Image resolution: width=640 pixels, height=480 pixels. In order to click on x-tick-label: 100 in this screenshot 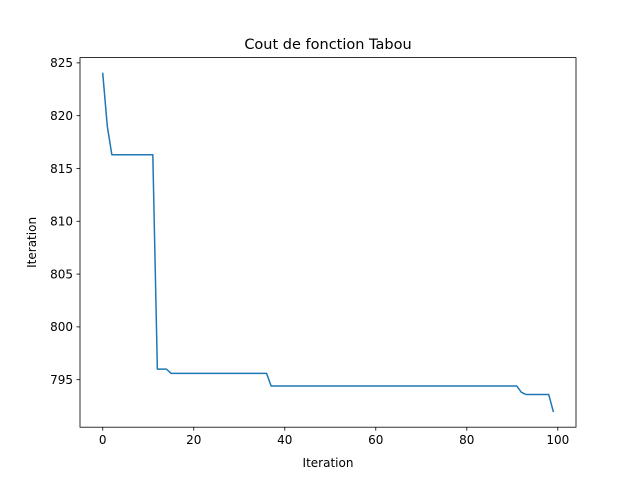, I will do `click(557, 440)`.